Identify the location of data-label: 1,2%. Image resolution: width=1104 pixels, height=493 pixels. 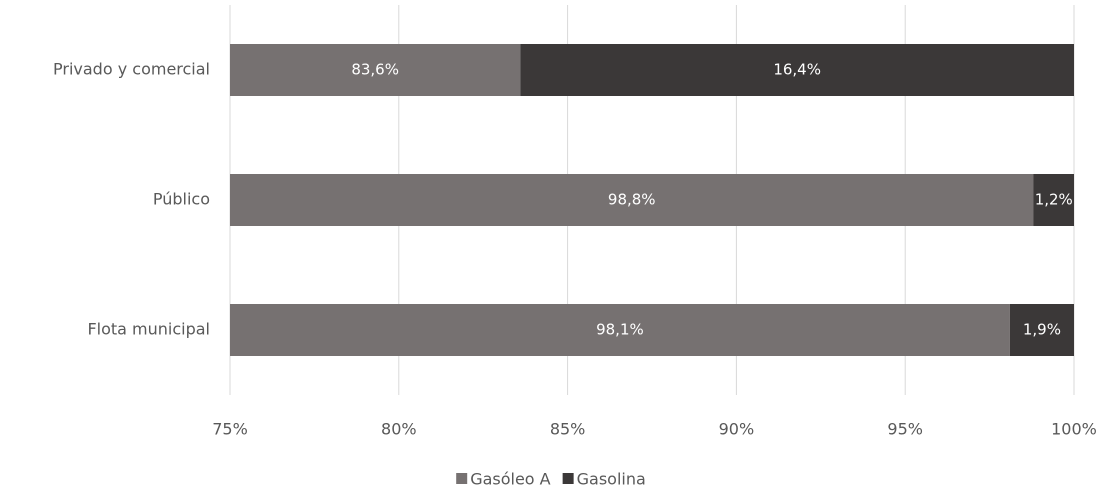
(1054, 200).